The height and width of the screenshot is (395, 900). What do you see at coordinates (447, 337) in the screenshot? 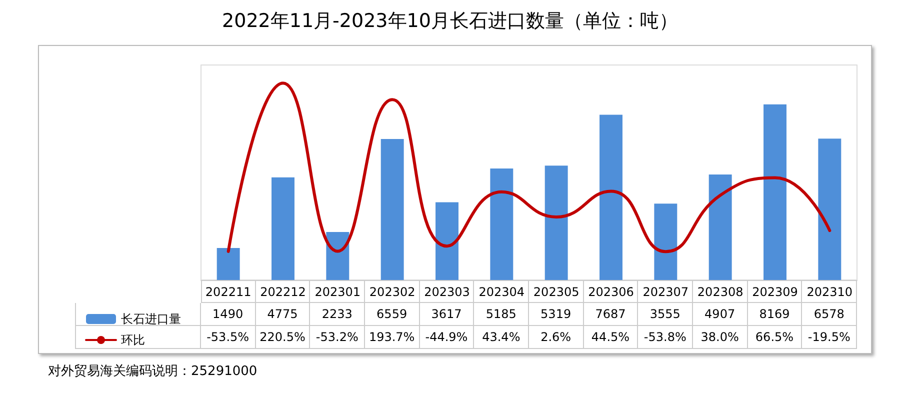
I see `data-label: -44.9%` at bounding box center [447, 337].